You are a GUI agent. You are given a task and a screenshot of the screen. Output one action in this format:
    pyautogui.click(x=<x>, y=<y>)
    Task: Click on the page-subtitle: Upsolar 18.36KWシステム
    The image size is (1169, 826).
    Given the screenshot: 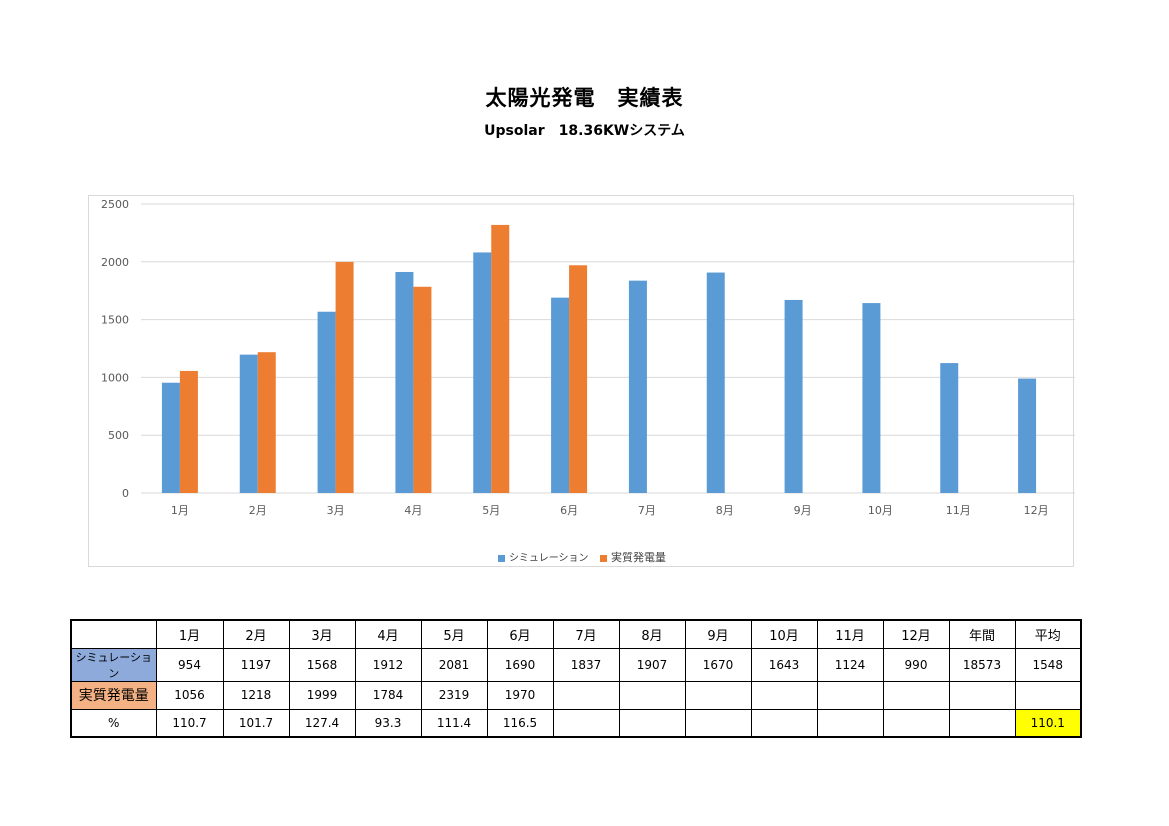 What is the action you would take?
    pyautogui.click(x=584, y=131)
    